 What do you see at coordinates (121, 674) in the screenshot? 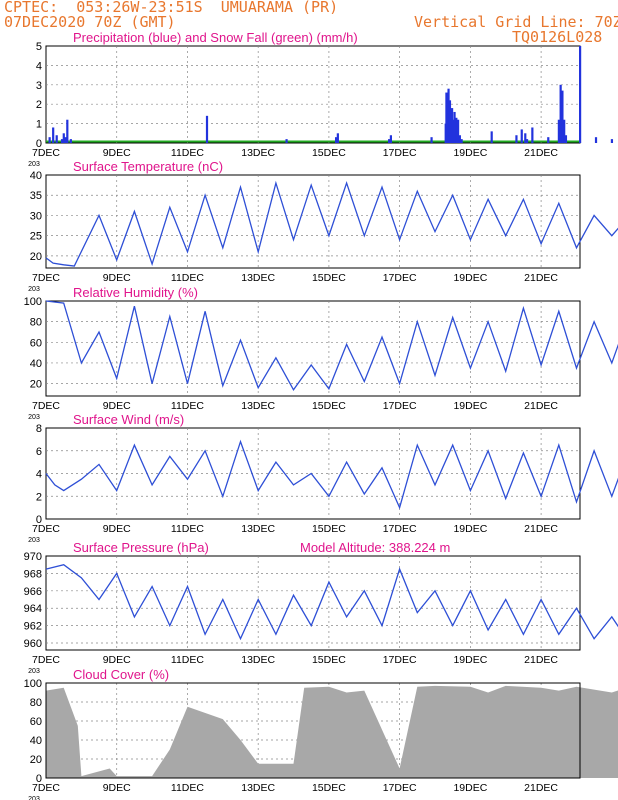
I see `panel-title: Cloud Cover (%)` at bounding box center [121, 674].